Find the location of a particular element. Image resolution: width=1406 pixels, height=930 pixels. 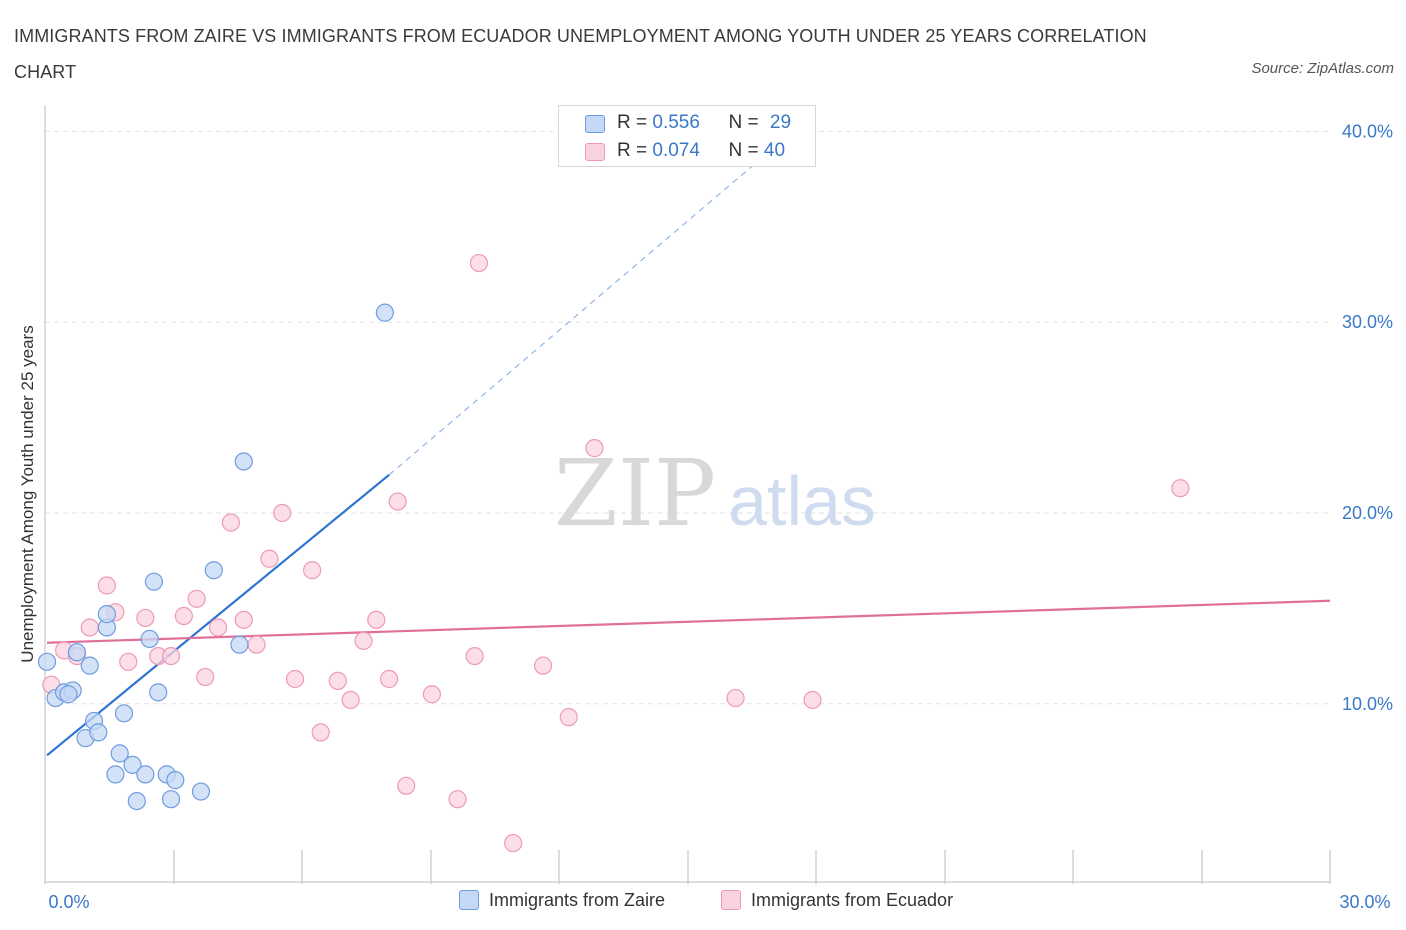

correlation-legend: R = 0.556 N = 29 R = 0.074 N = 40 is located at coordinates (687, 136).